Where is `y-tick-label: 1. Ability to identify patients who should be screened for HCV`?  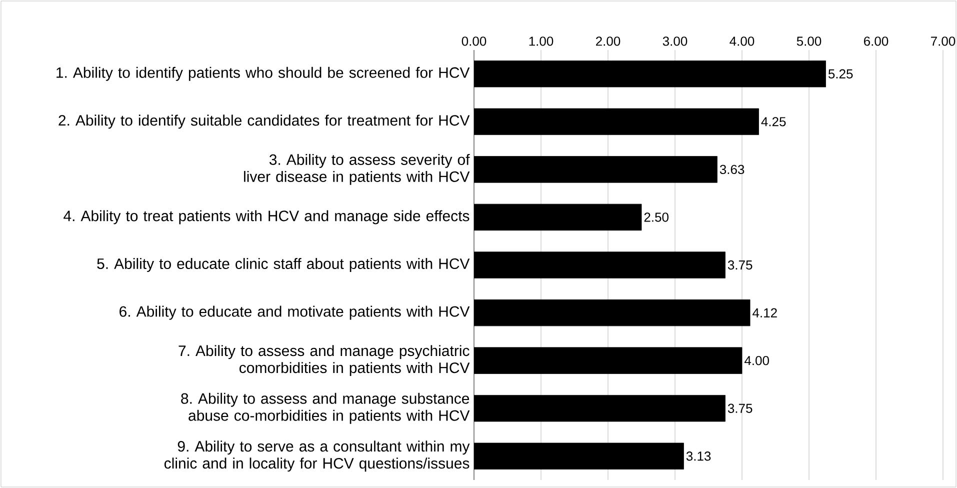
y-tick-label: 1. Ability to identify patients who should be screened for HCV is located at coordinates (263, 73).